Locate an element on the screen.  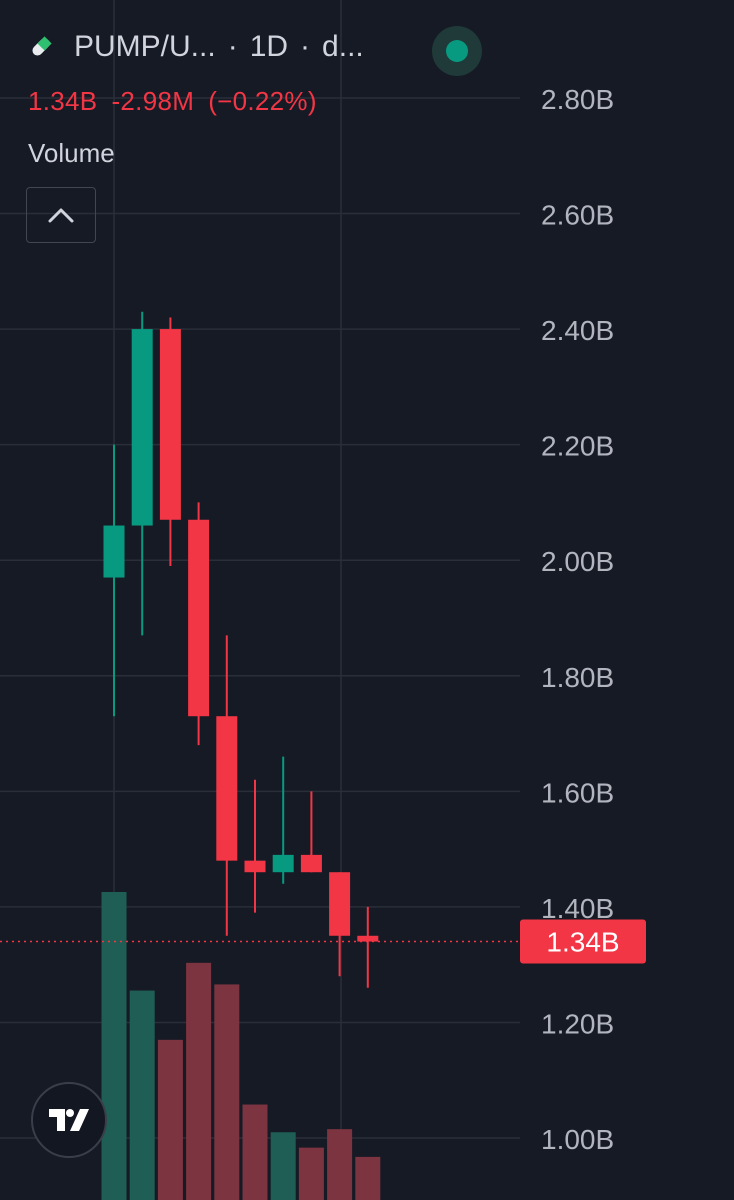
y-axis-tick-label: 1.80B is located at coordinates (577, 677).